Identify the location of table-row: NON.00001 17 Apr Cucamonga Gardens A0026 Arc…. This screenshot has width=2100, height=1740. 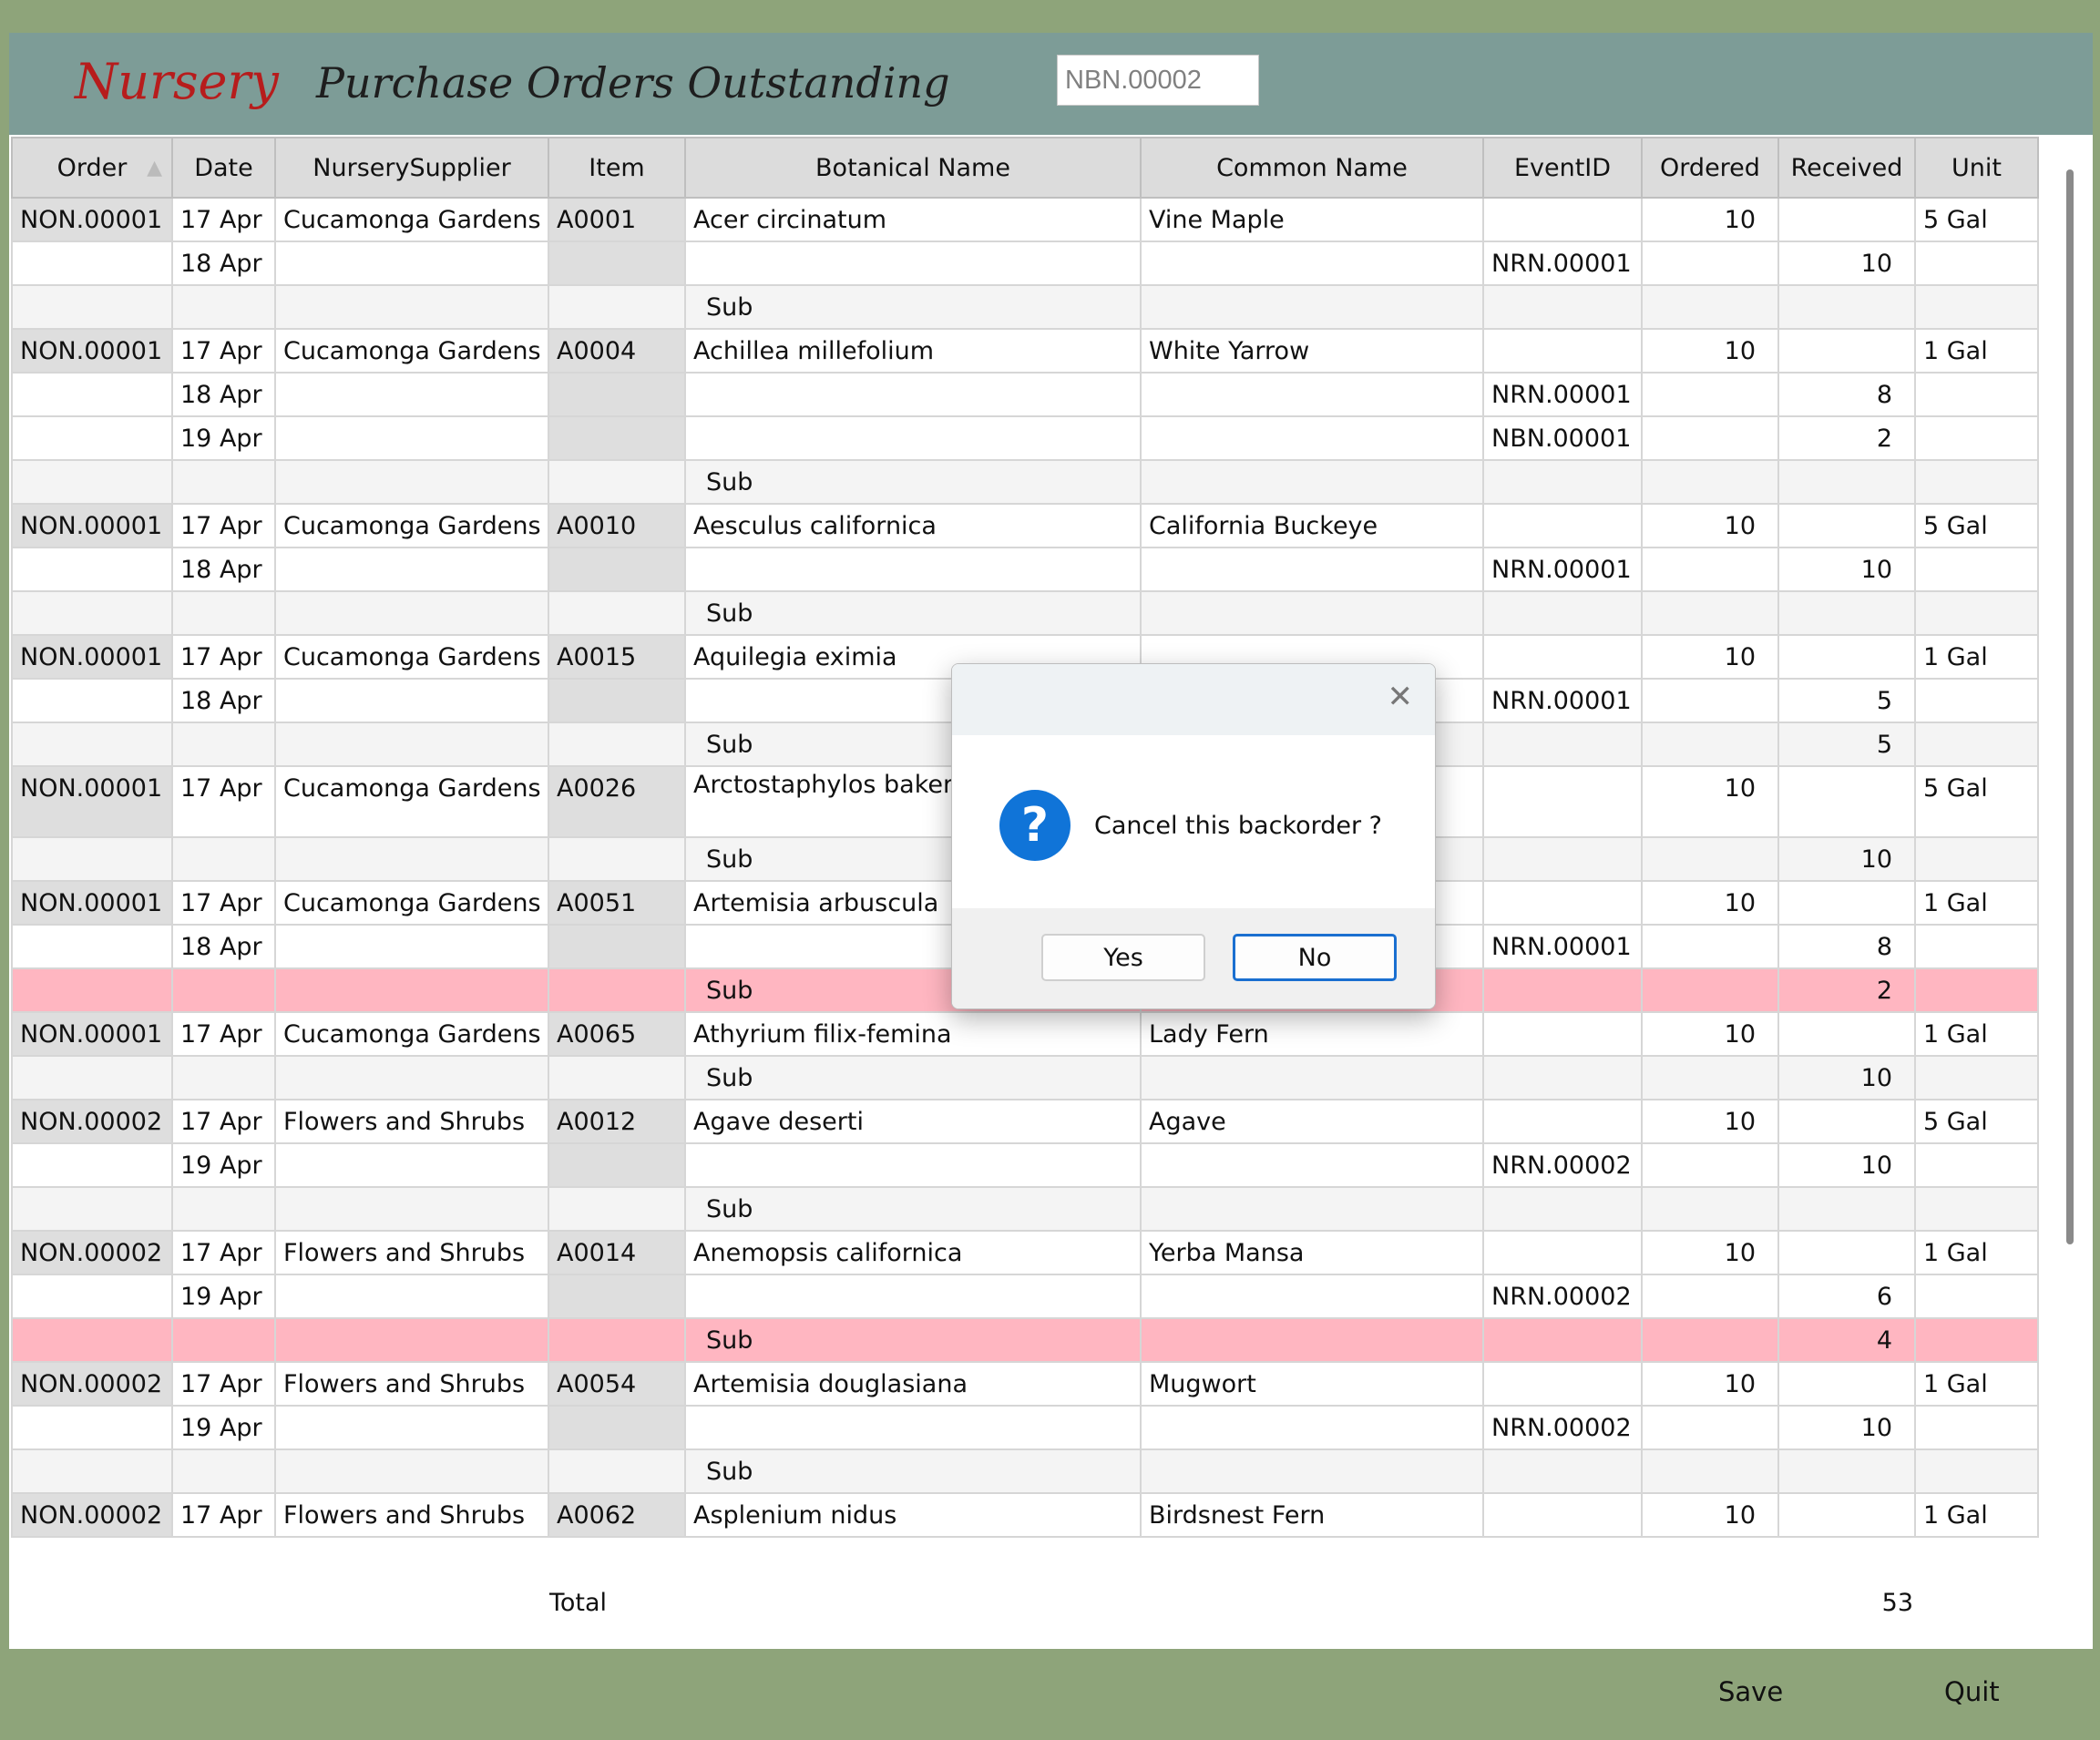
(1025, 801).